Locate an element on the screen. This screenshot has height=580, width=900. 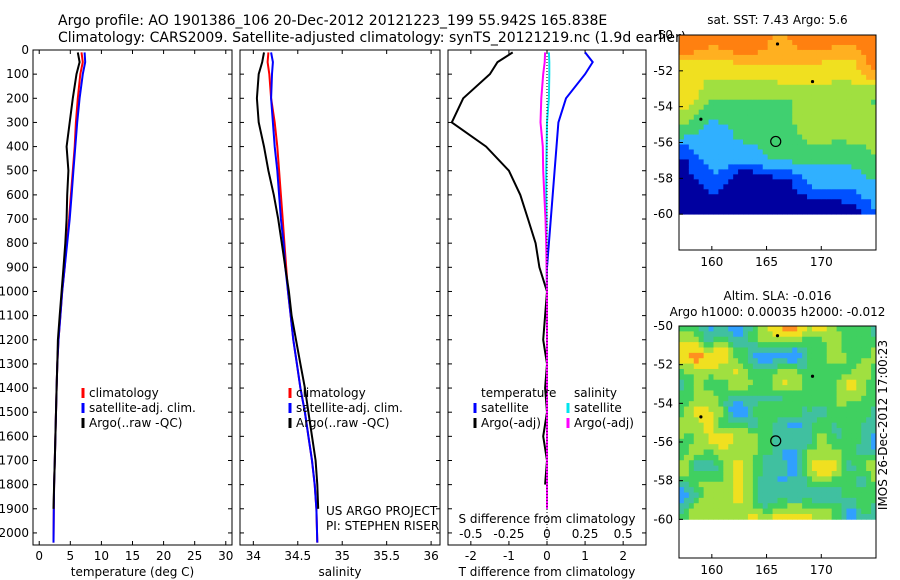
depth-tick-label: 600 is located at coordinates (17, 195).